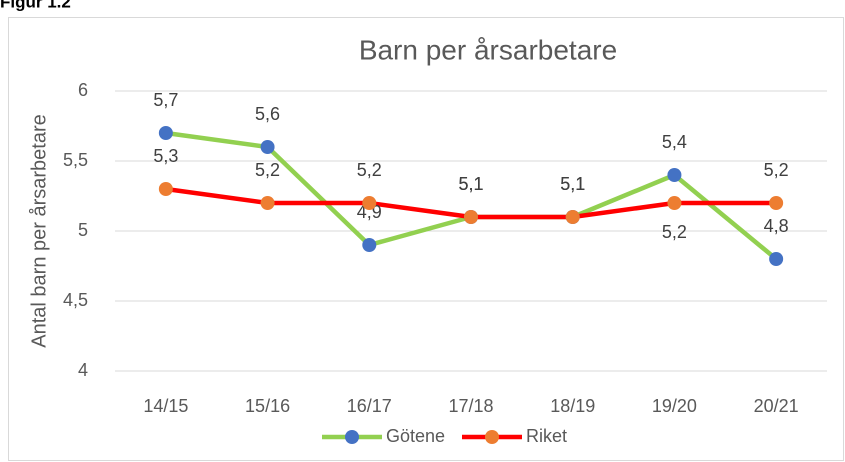 The height and width of the screenshot is (462, 845). Describe the element at coordinates (572, 406) in the screenshot. I see `x-tick-label: 18/19` at that location.